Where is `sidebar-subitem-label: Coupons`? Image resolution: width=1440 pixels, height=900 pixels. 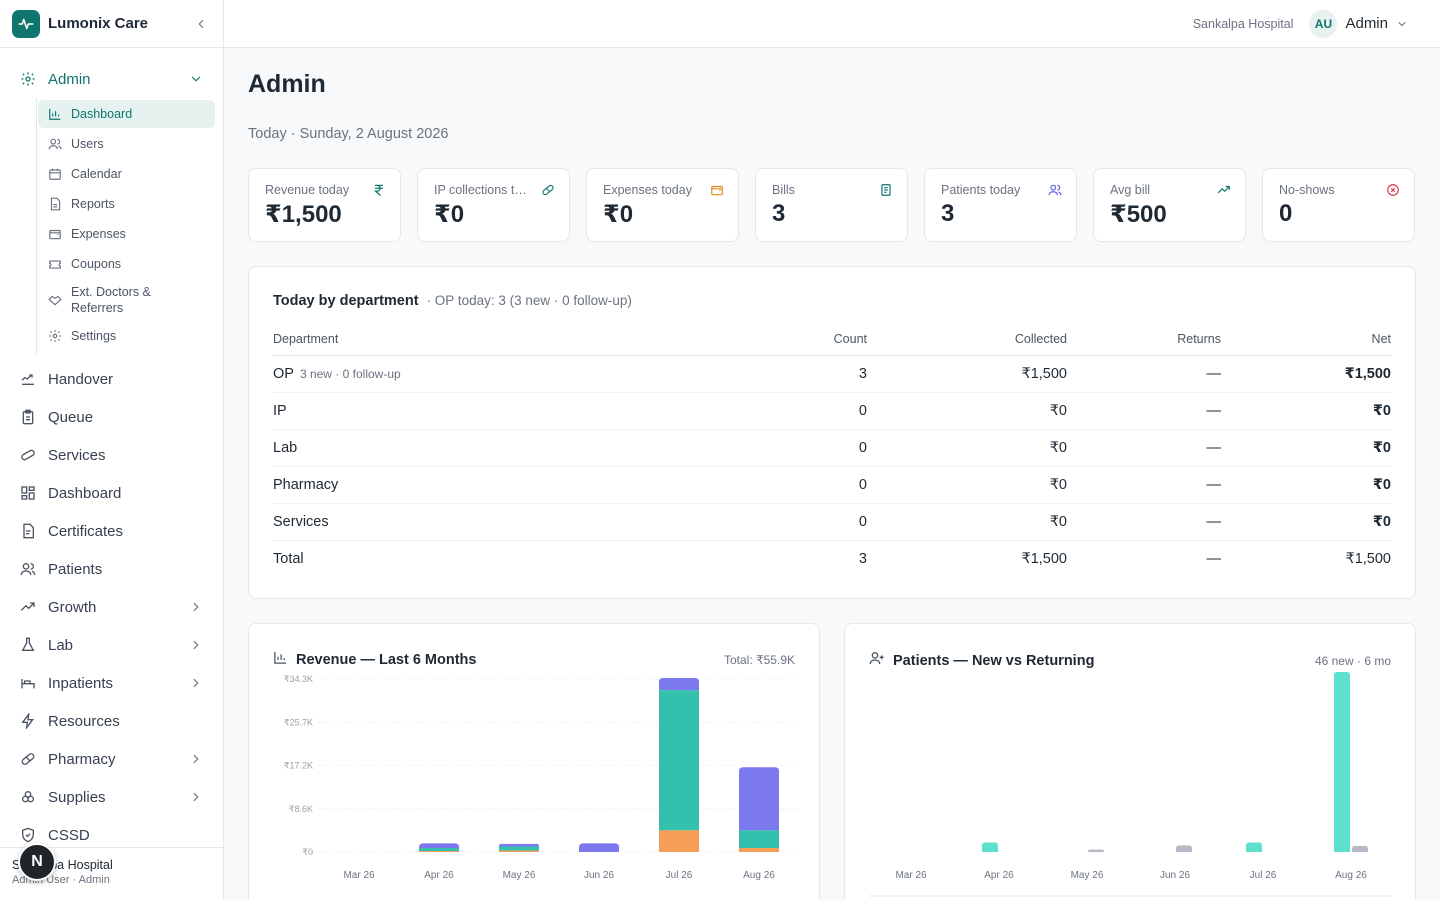 sidebar-subitem-label: Coupons is located at coordinates (96, 264).